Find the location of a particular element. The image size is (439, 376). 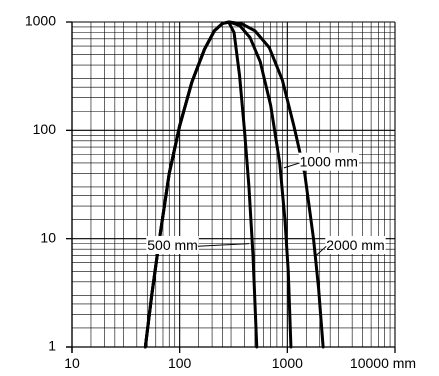

series-label-1: 500 mm is located at coordinates (172, 245).